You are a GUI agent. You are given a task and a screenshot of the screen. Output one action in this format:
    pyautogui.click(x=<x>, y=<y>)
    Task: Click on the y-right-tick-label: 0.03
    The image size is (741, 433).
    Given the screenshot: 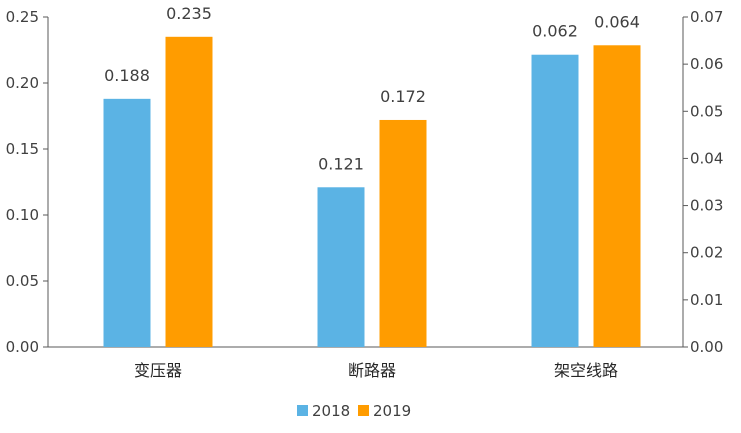 What is the action you would take?
    pyautogui.click(x=706, y=206)
    